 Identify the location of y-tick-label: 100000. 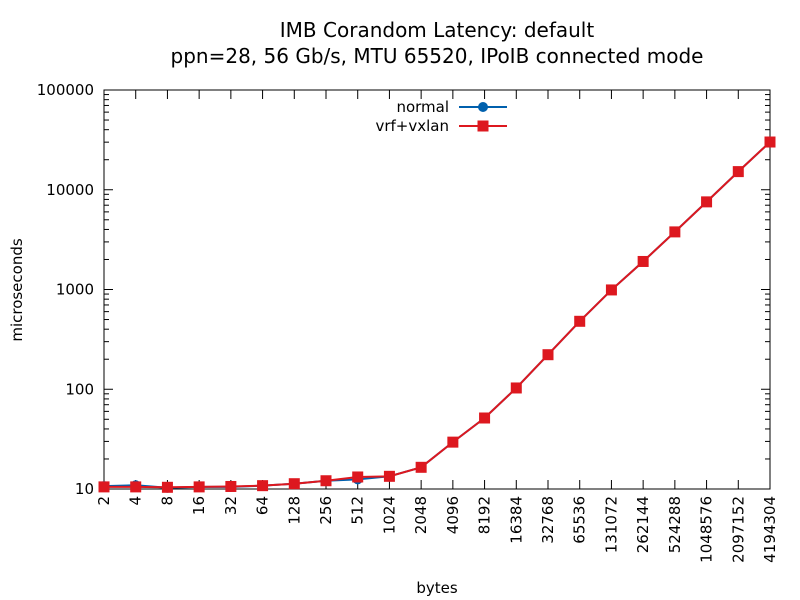
(65, 90).